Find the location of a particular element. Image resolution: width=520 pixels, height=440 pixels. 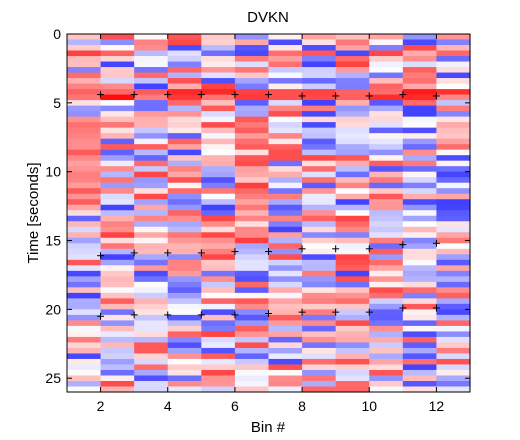

x-tick-label: 6 is located at coordinates (235, 406).